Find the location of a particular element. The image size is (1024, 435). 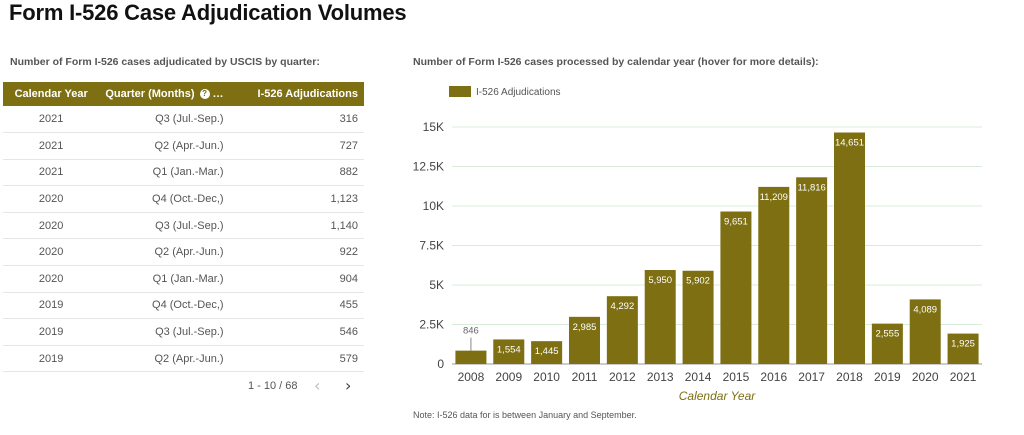

x-tick-label: 2014 is located at coordinates (698, 377).